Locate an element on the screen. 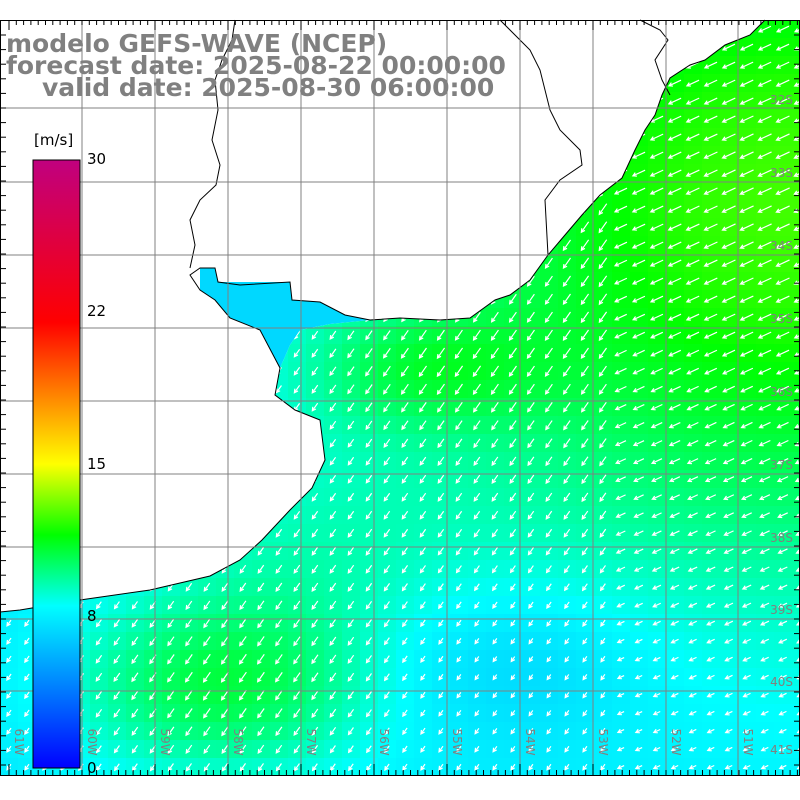 The image size is (800, 800). colorbar-tick: 8 is located at coordinates (92, 616).